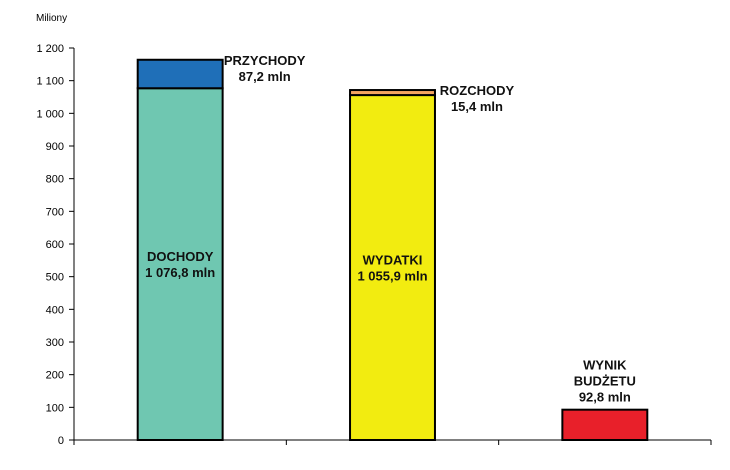 Image resolution: width=730 pixels, height=470 pixels. What do you see at coordinates (55, 343) in the screenshot?
I see `y-tick-label: 300` at bounding box center [55, 343].